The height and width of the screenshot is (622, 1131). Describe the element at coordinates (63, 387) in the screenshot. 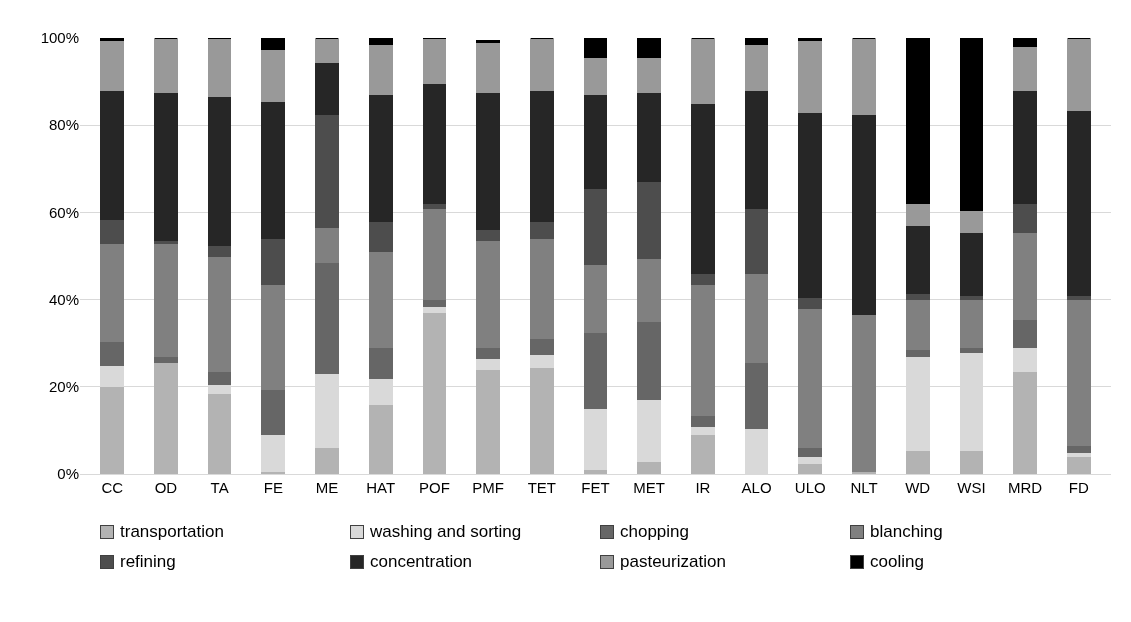

I see `y-tick-label: 20%` at that location.